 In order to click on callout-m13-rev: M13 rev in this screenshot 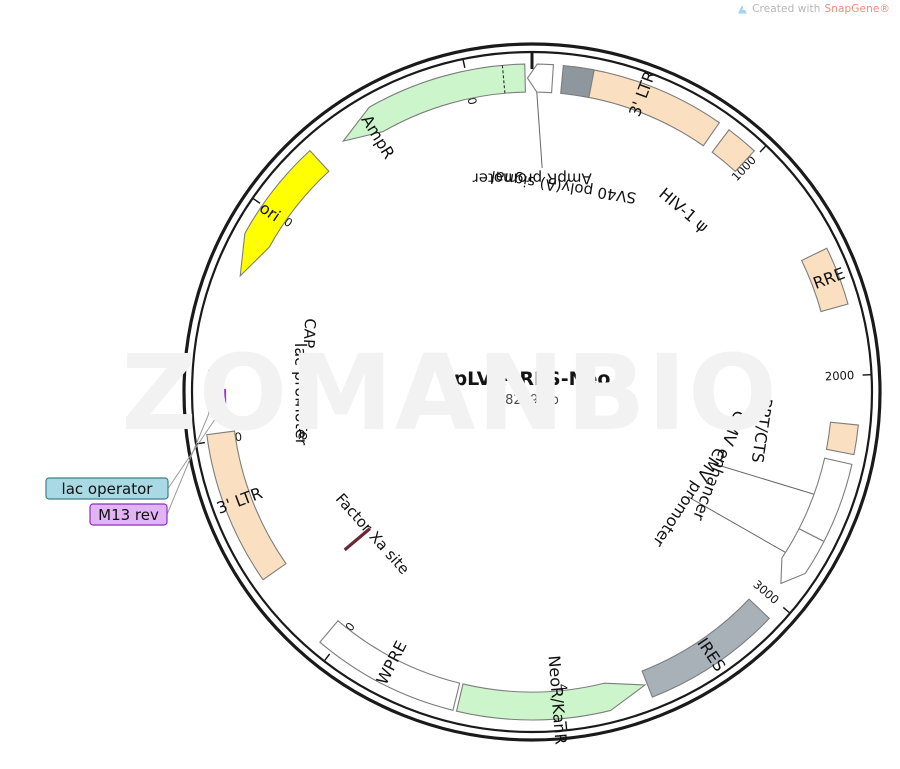, I will do `click(152, 463)`.